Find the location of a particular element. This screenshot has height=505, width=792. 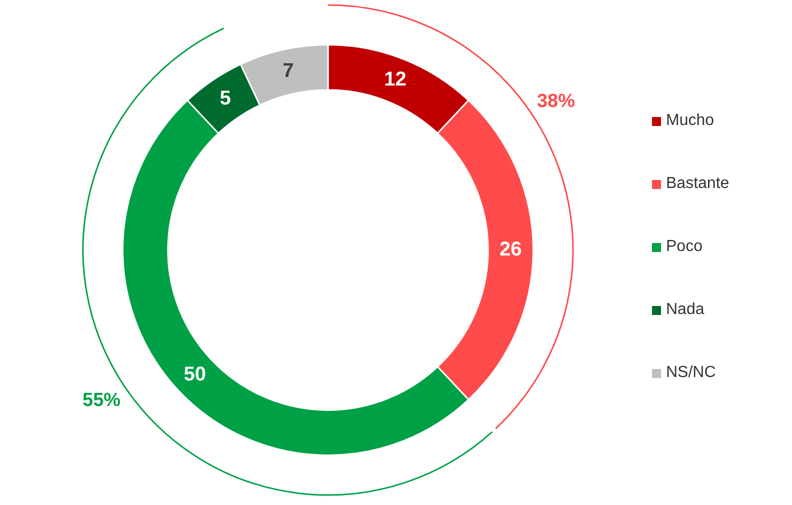

legend-label: Nada is located at coordinates (685, 310).